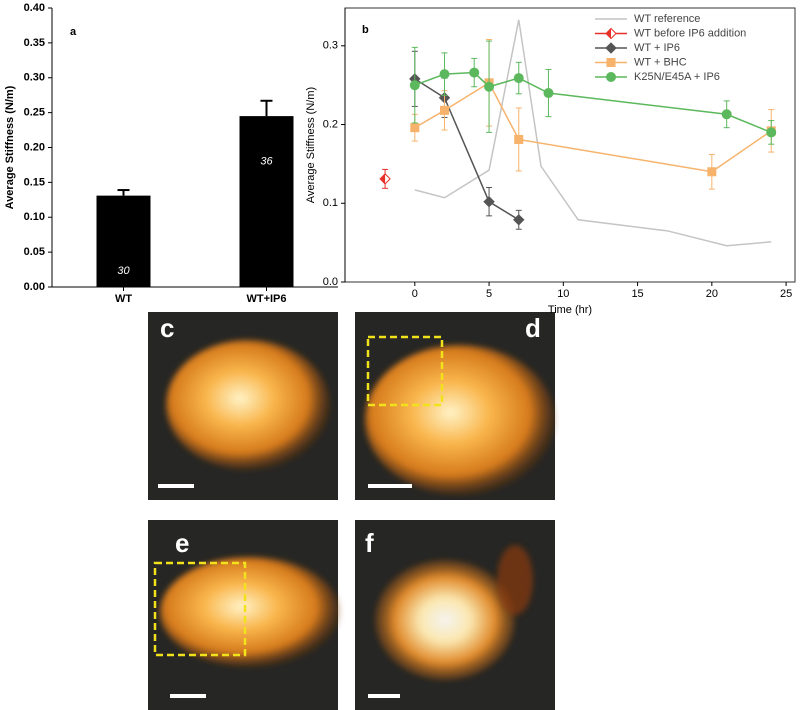 This screenshot has height=710, width=800. I want to click on y-tick-label: 0.05, so click(34, 252).